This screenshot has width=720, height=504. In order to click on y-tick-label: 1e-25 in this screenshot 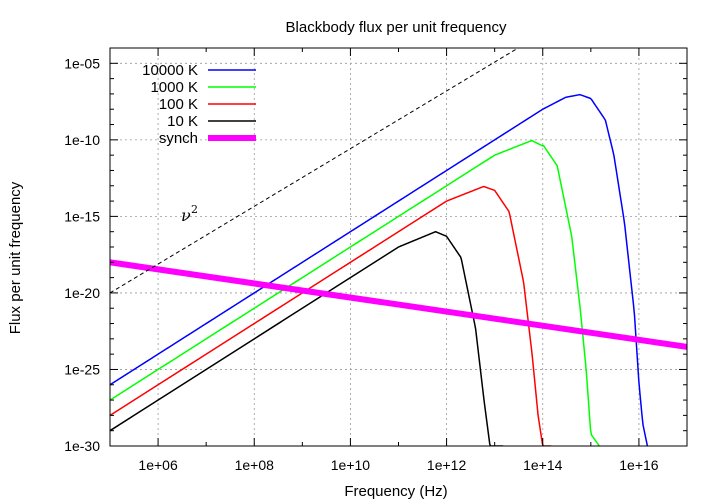, I will do `click(82, 369)`.